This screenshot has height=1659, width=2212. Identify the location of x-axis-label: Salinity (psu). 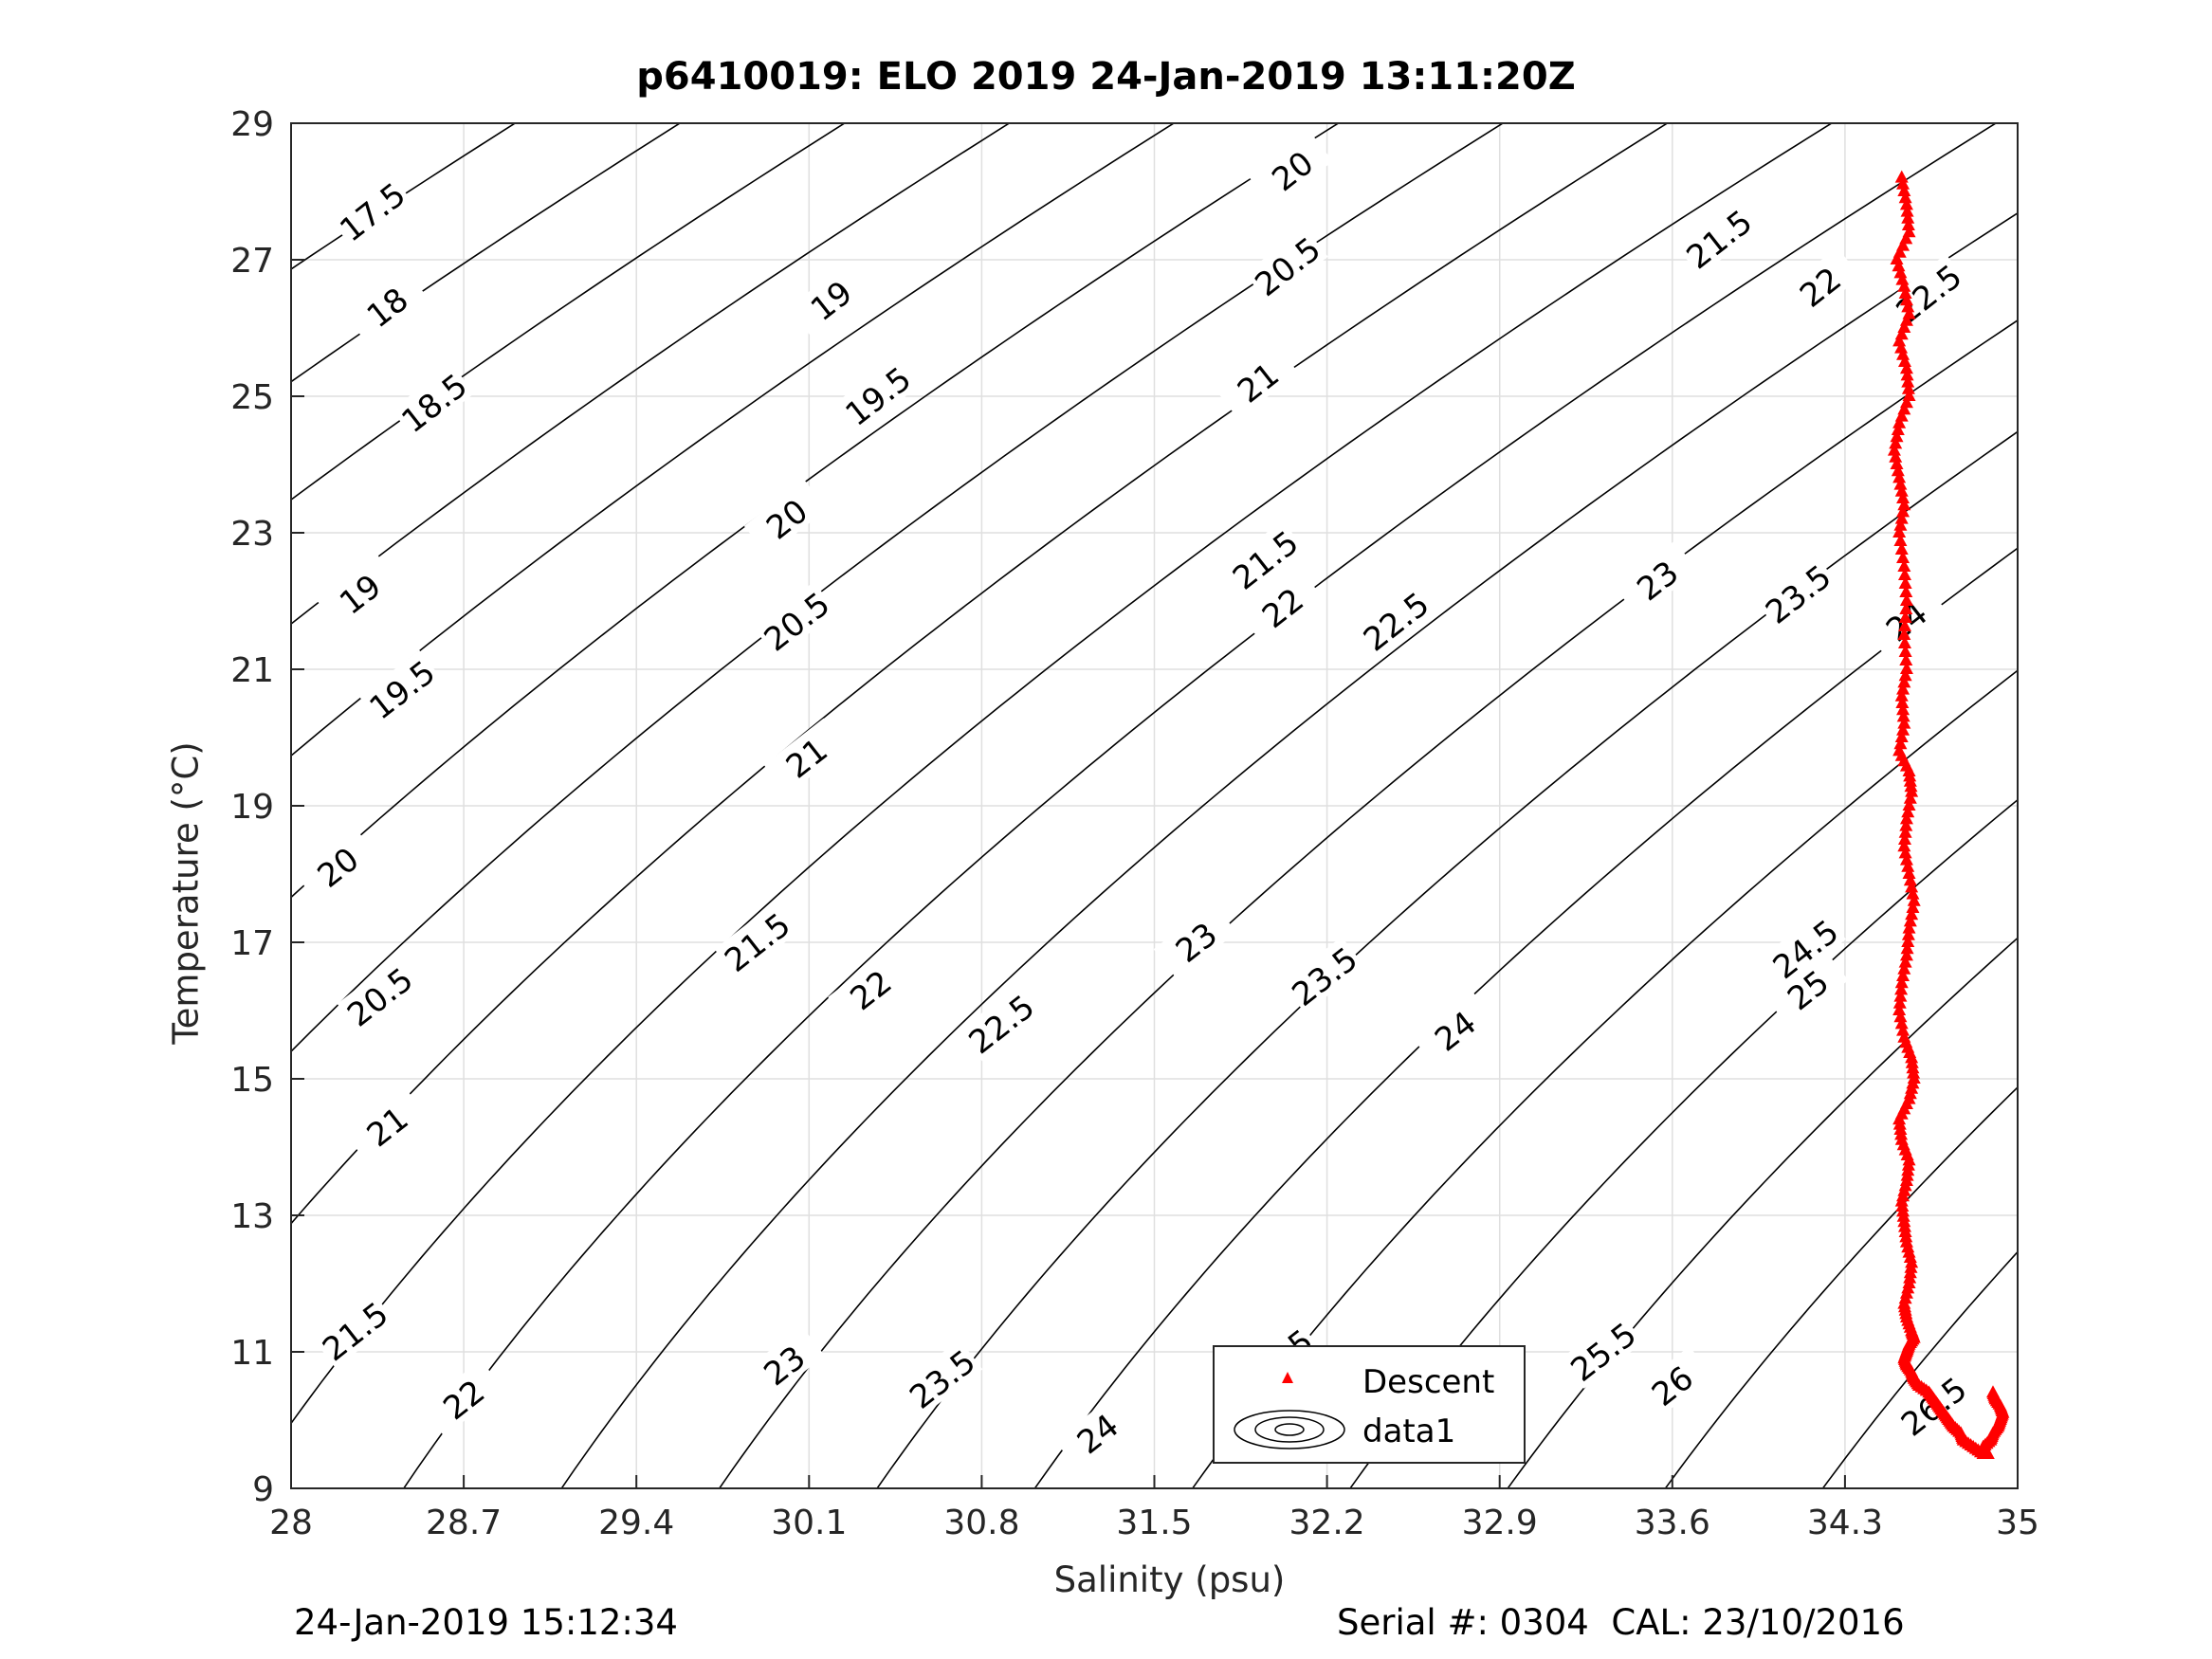
(1169, 1579).